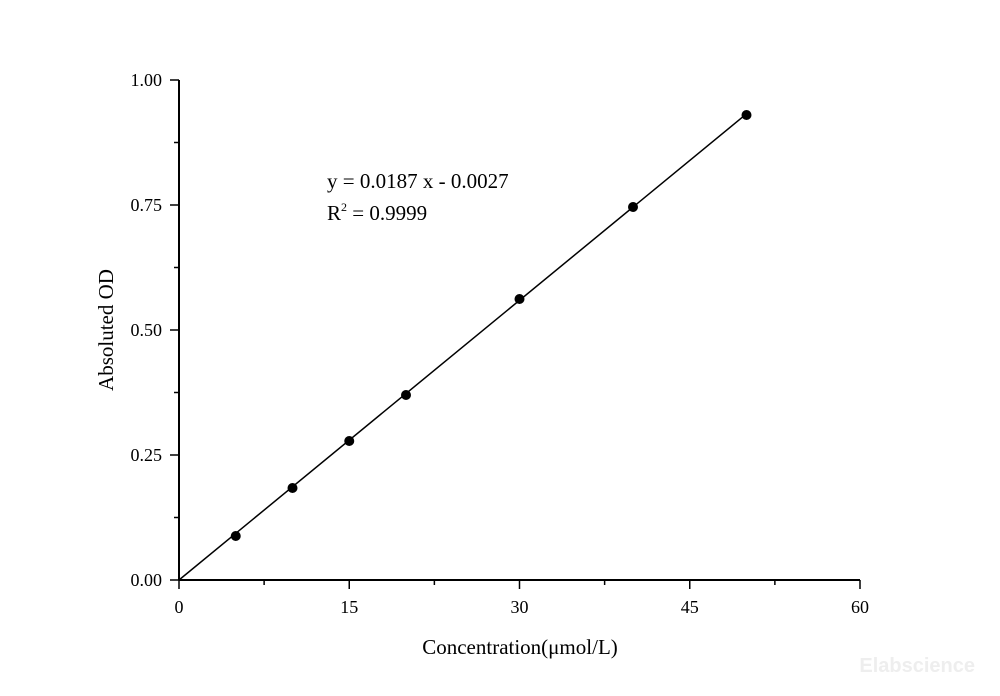 The width and height of the screenshot is (1000, 696). What do you see at coordinates (917, 666) in the screenshot?
I see `watermark: Elabscience` at bounding box center [917, 666].